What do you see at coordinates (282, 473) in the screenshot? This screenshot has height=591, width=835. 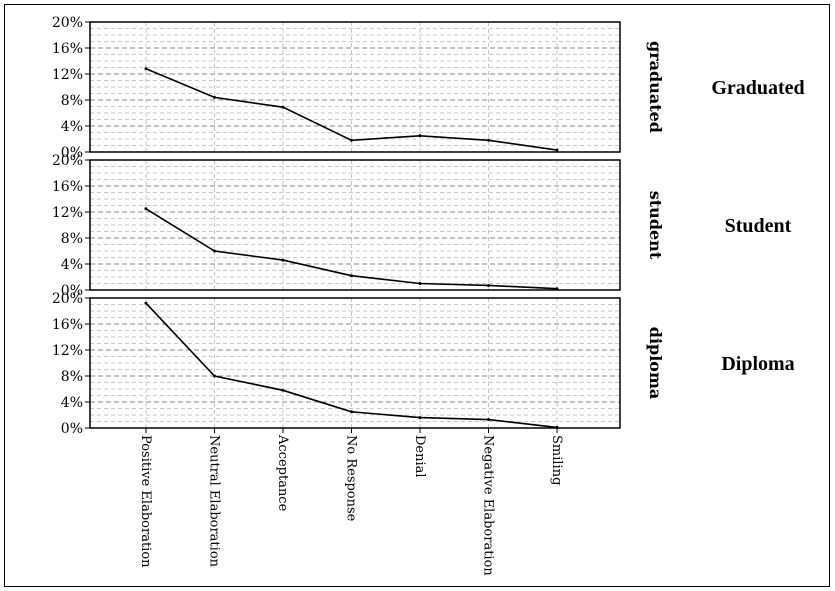 I see `x-category-label: Acceptance` at bounding box center [282, 473].